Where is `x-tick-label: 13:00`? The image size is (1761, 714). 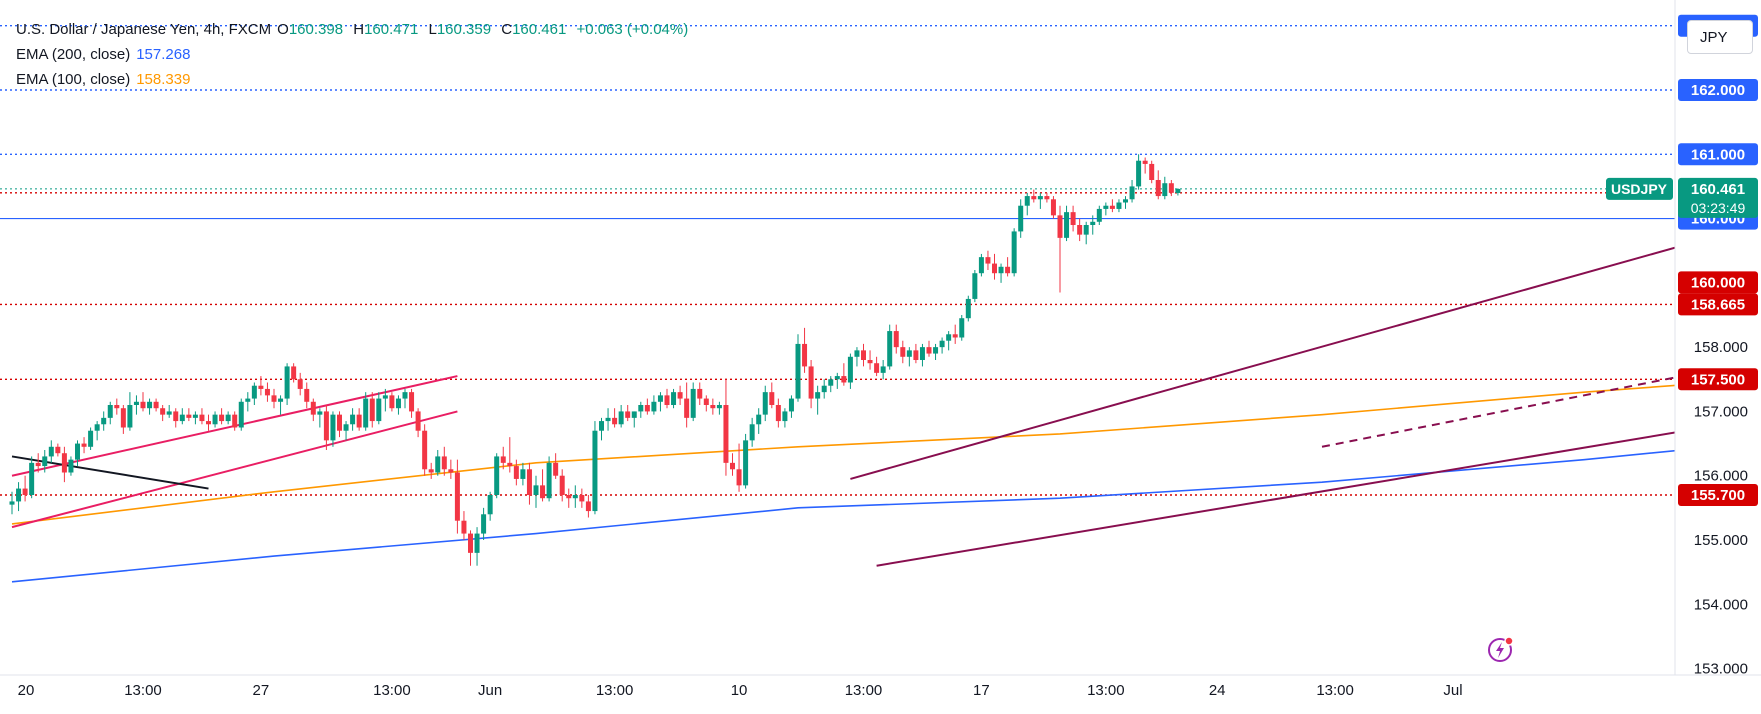 x-tick-label: 13:00 is located at coordinates (1335, 690).